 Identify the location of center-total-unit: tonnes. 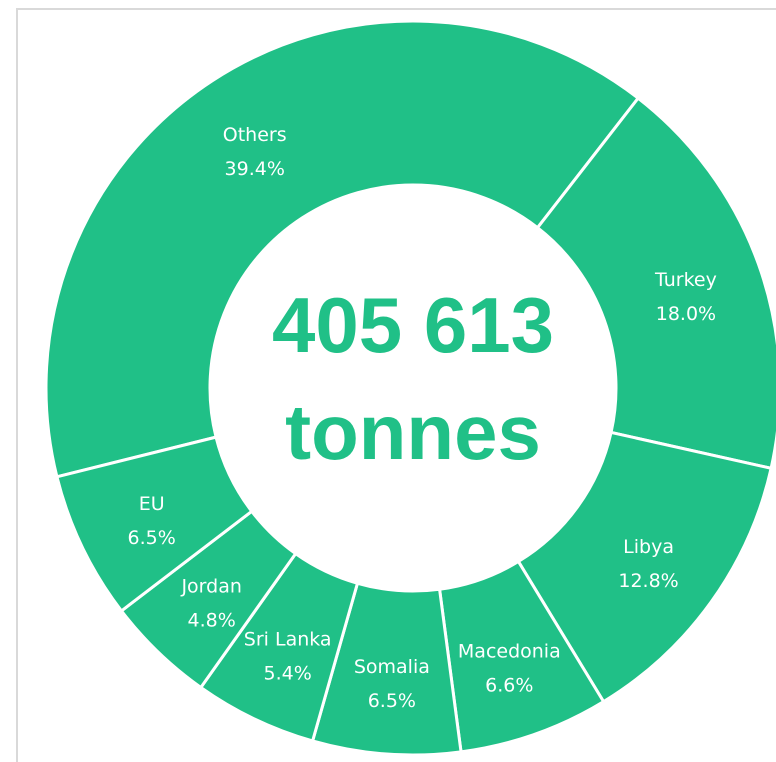
(413, 432).